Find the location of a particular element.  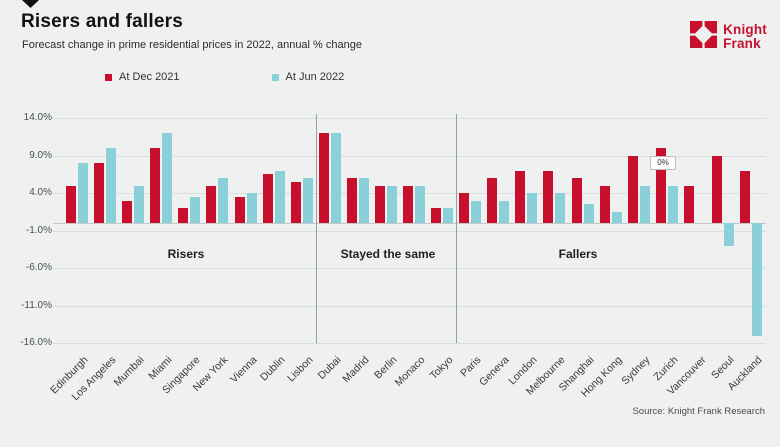

bar-los-angeles-jun-2022 is located at coordinates (111, 185).